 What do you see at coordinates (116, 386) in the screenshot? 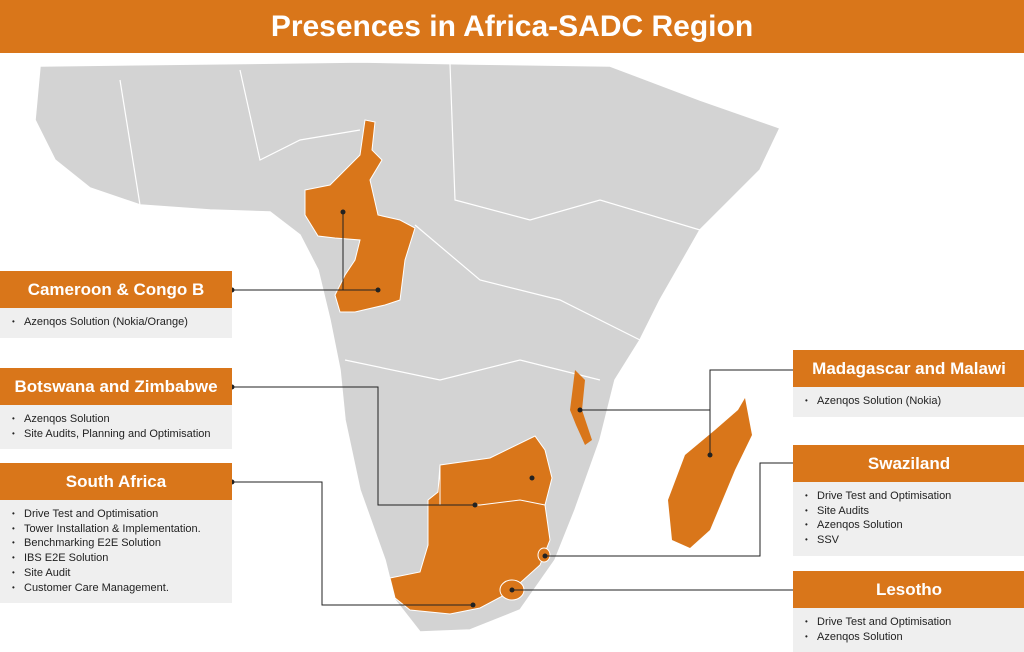
I see `panel-title: Botswana and Zimbabwe` at bounding box center [116, 386].